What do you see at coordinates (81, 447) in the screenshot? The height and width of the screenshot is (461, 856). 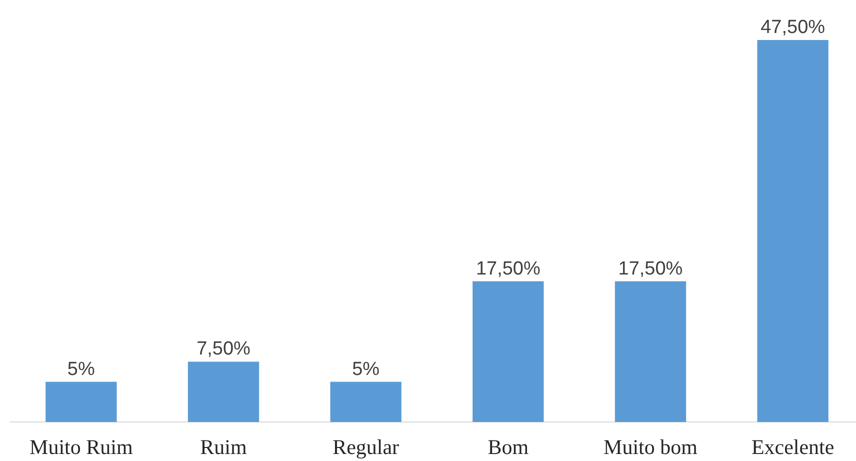 I see `x-tick-label: Muito Ruim` at bounding box center [81, 447].